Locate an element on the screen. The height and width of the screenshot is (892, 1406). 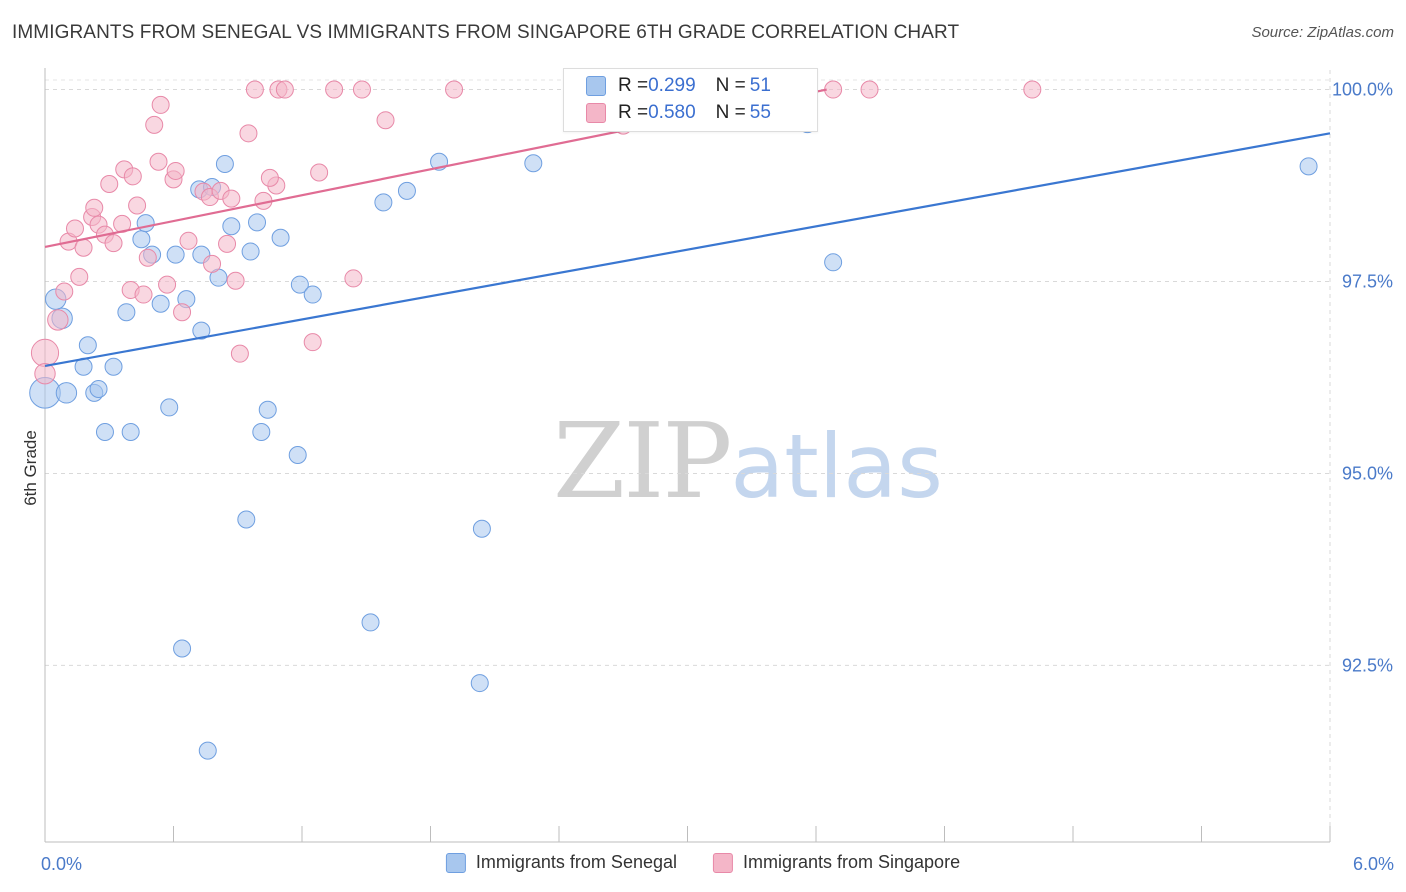
source-label: Source: ZipAtlas.com is located at coordinates (1322, 32).